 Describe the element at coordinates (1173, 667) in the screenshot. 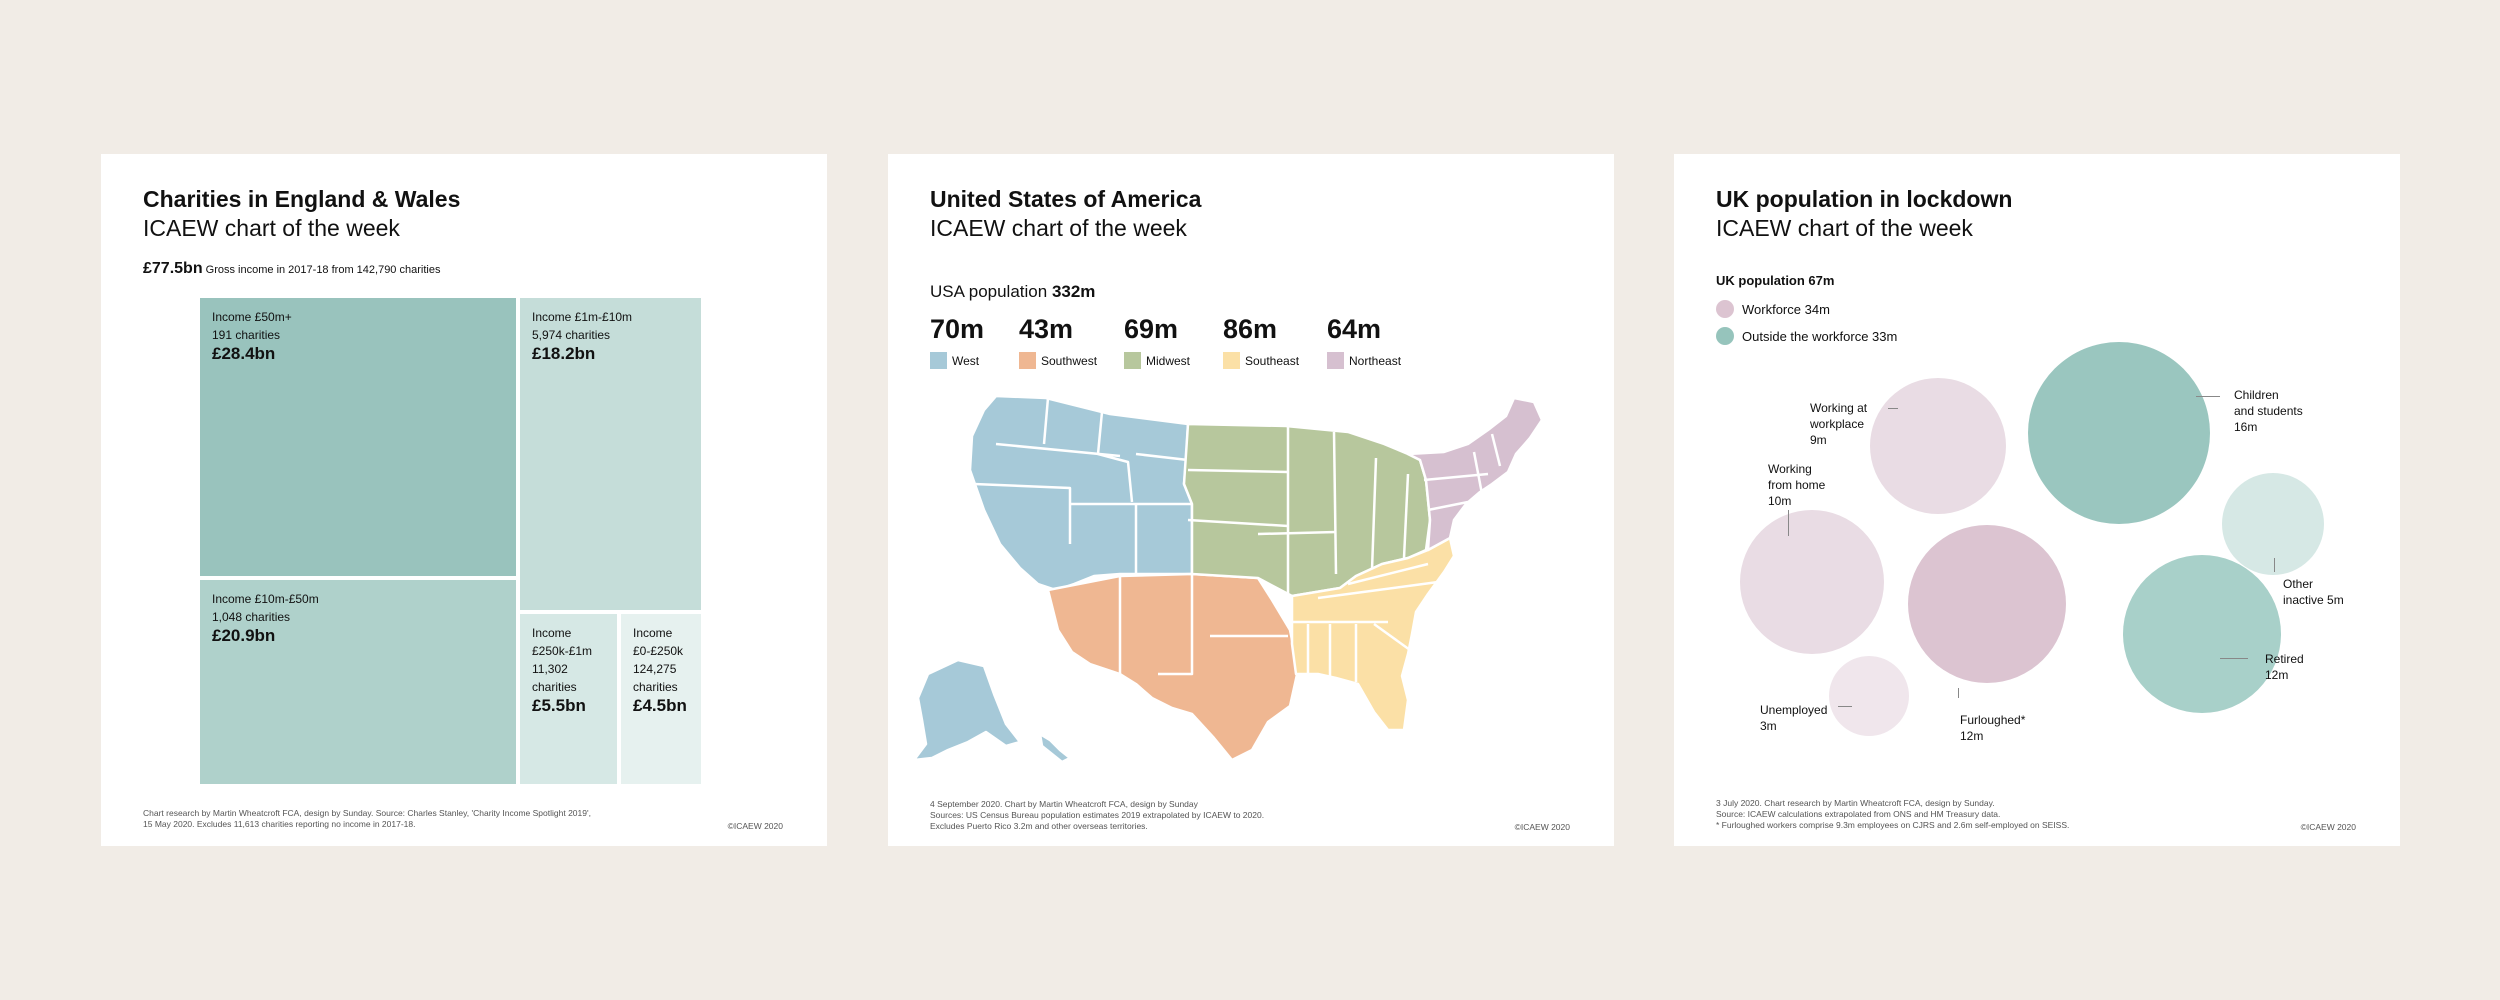

I see `region-southwest` at that location.